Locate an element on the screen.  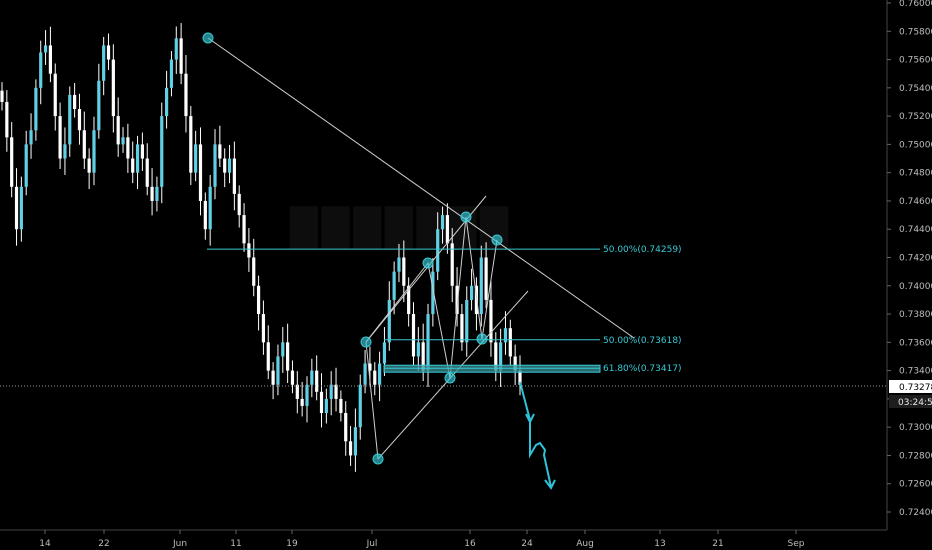
x-tick-label: Sep is located at coordinates (796, 544).